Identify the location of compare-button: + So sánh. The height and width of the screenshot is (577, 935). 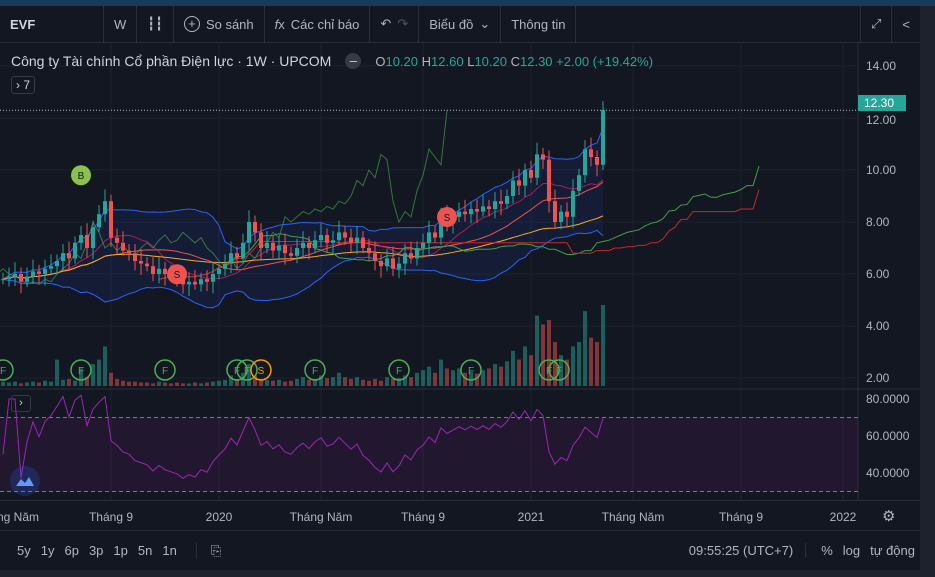
(219, 24).